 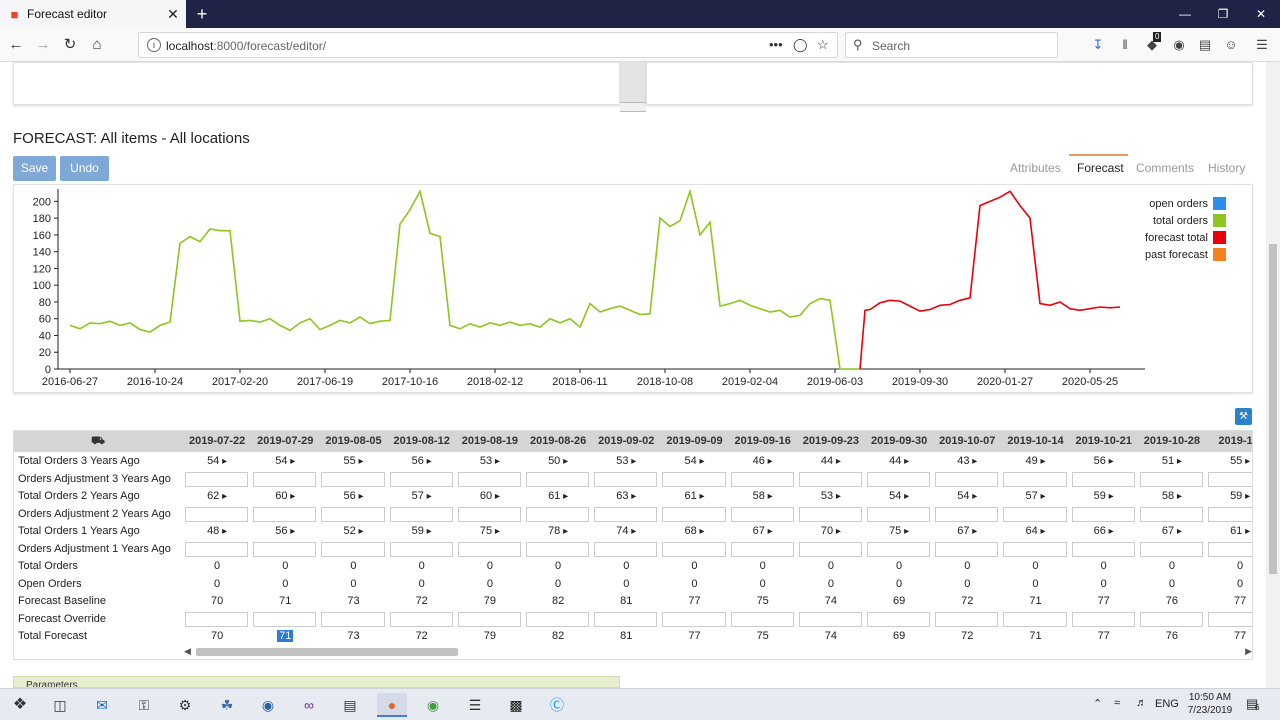 I want to click on grid-value-cell: 55 ▸, so click(x=353, y=461).